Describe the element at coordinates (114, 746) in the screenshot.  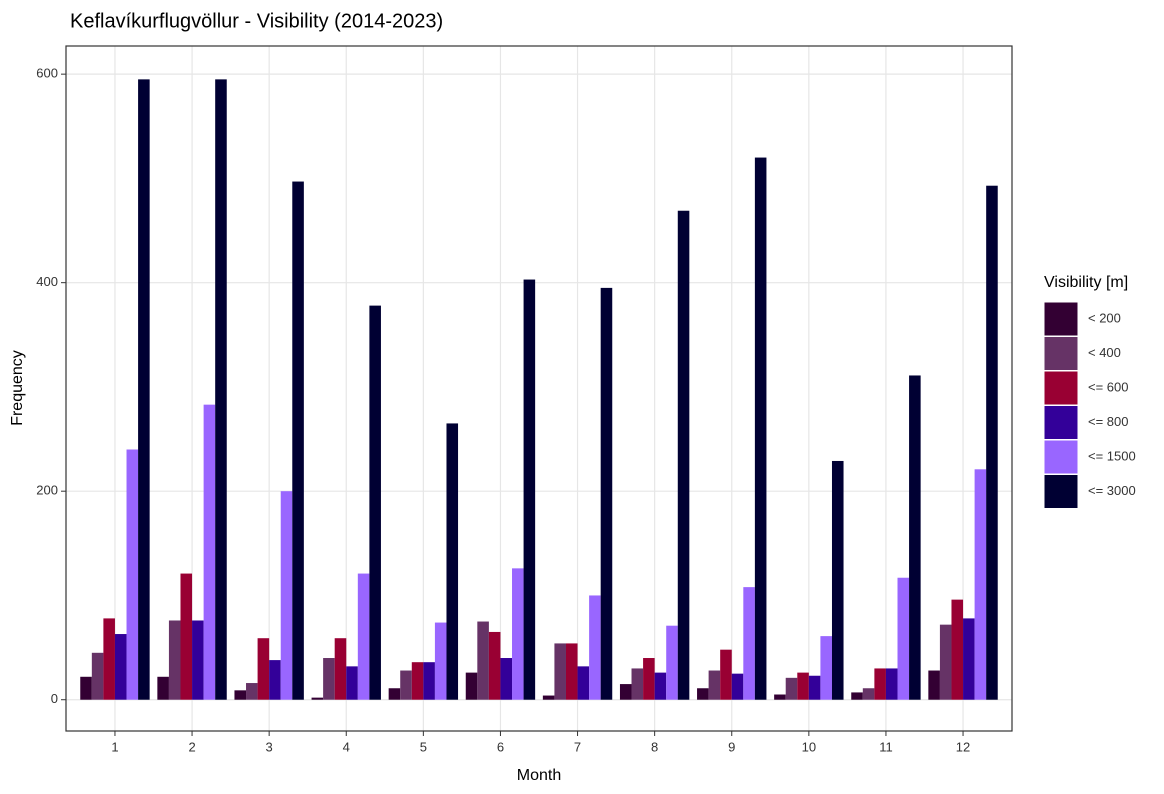
I see `x-tick-label: 1` at that location.